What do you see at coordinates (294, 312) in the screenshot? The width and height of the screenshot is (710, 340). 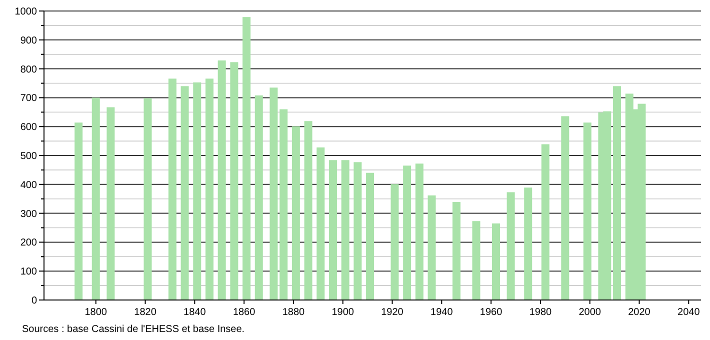 I see `x-tick-label: 1880` at bounding box center [294, 312].